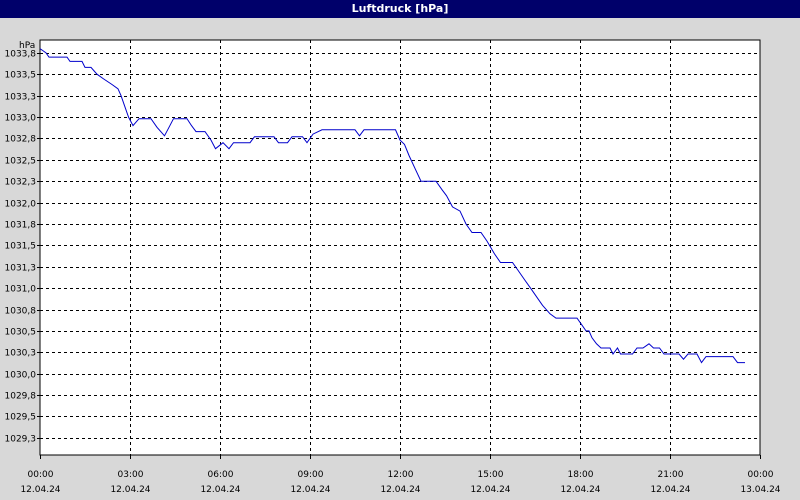 The height and width of the screenshot is (500, 800). What do you see at coordinates (221, 475) in the screenshot?
I see `x-tick-time-label: 06:00` at bounding box center [221, 475].